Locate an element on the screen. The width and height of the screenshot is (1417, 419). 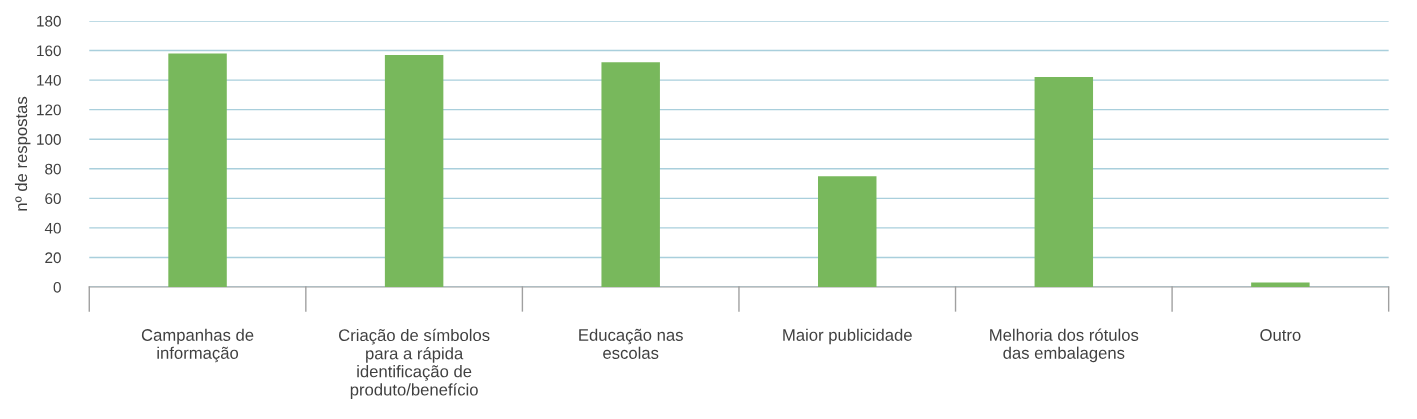
y-tick-label: 180 is located at coordinates (49, 21).